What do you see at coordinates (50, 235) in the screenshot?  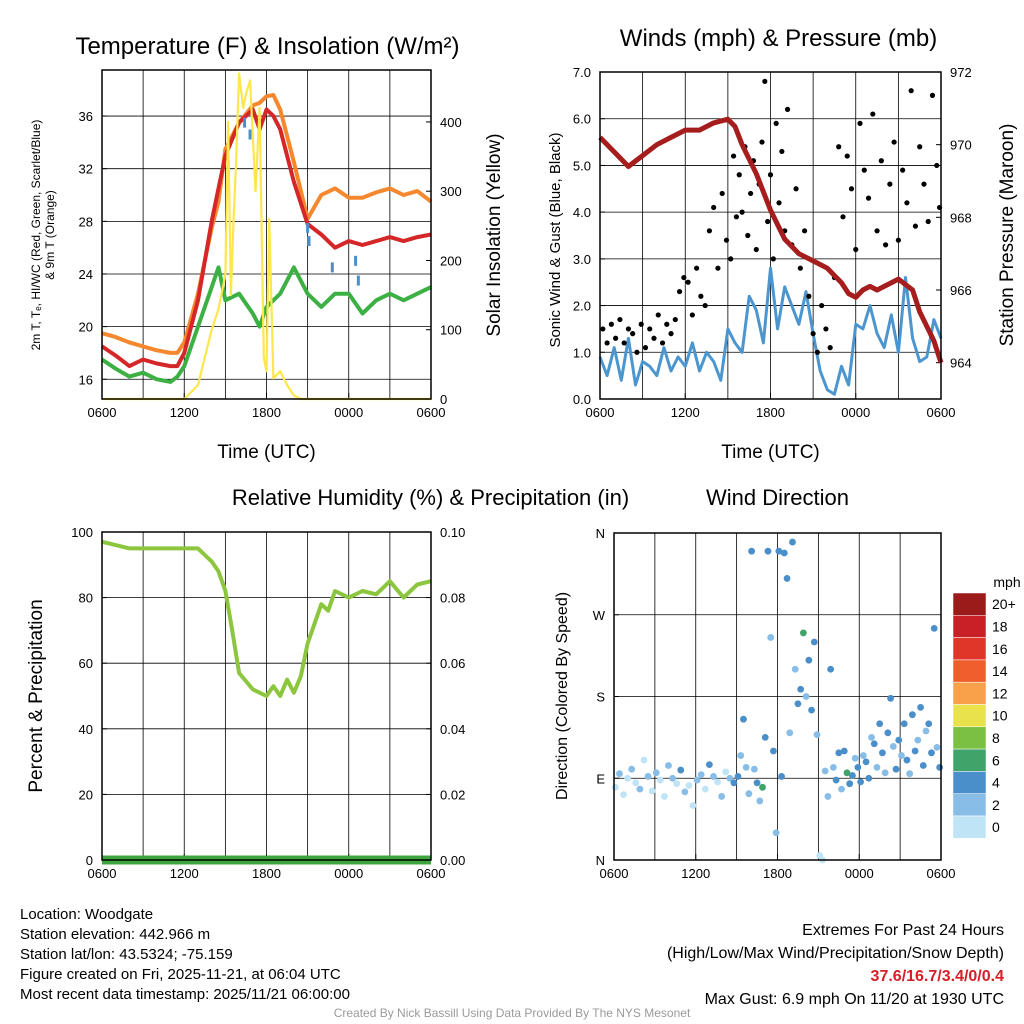 I see `temperature-ylabel-line2: & 9m T (Orange)` at bounding box center [50, 235].